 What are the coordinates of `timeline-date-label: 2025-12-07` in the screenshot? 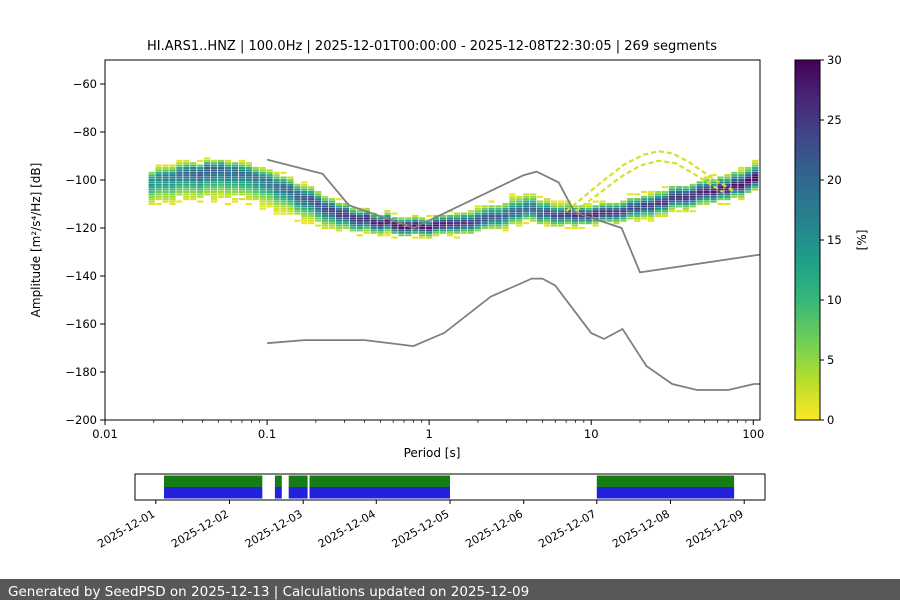 It's located at (567, 528).